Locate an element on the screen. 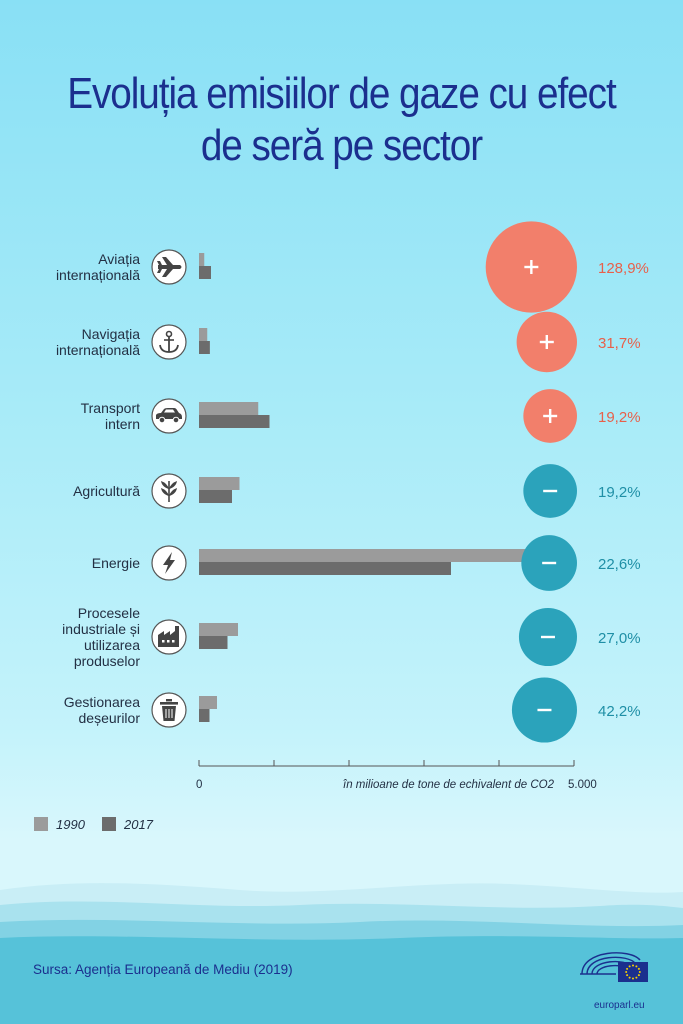 The height and width of the screenshot is (1024, 683). change-value: 31,7% is located at coordinates (619, 343).